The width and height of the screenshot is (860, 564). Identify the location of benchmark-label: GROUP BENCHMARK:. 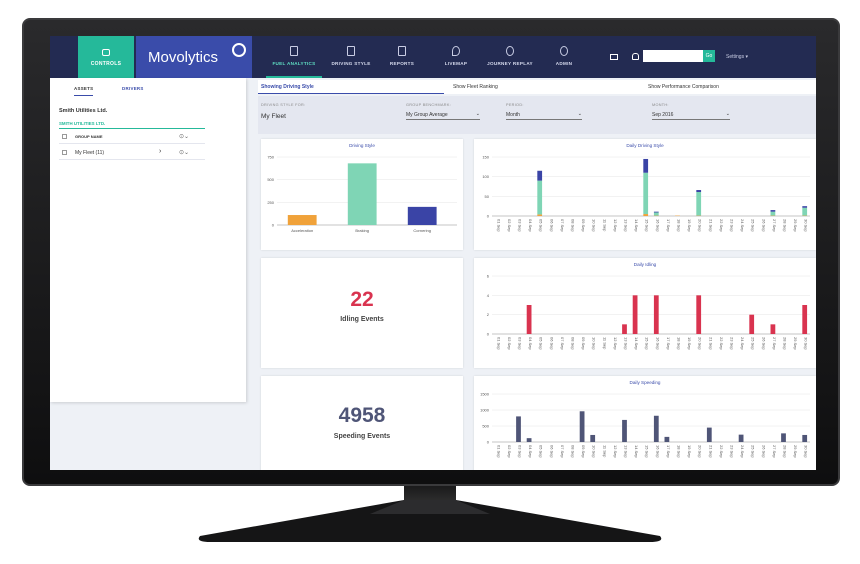
(429, 105).